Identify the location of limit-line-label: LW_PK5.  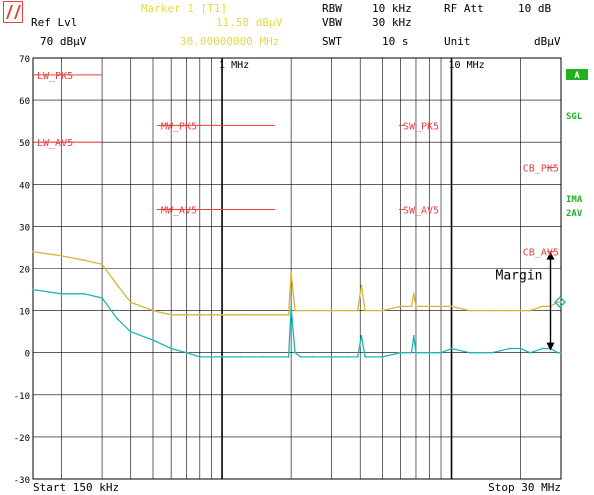
(55, 76).